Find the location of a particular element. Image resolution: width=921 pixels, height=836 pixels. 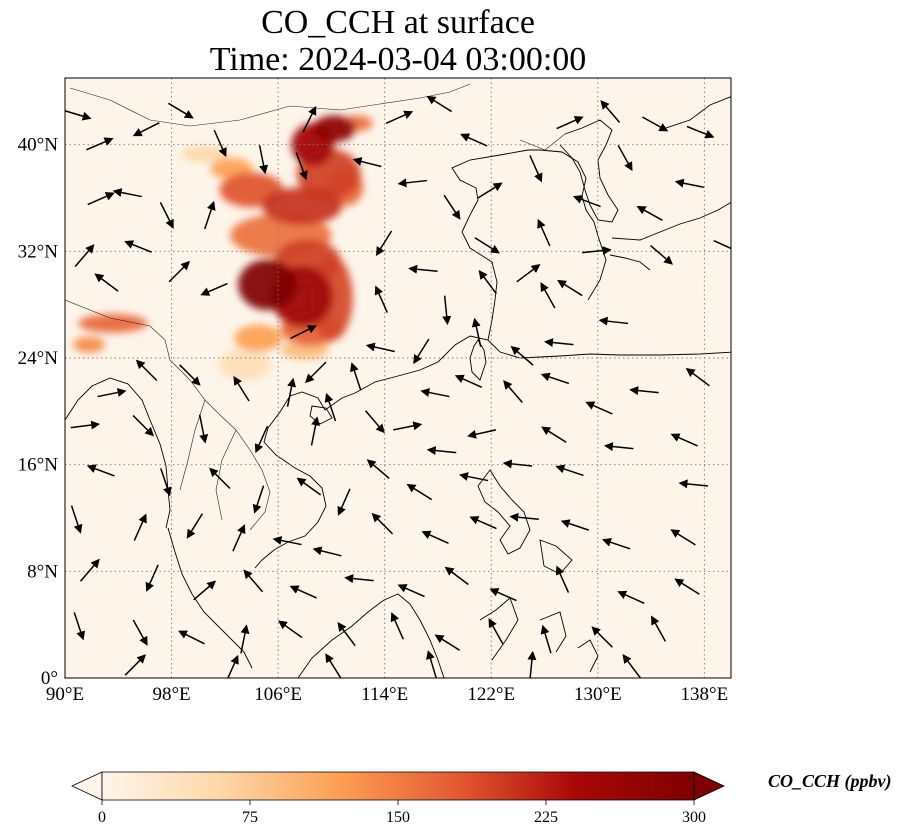

longitude-tick-label: 130°E is located at coordinates (598, 694).